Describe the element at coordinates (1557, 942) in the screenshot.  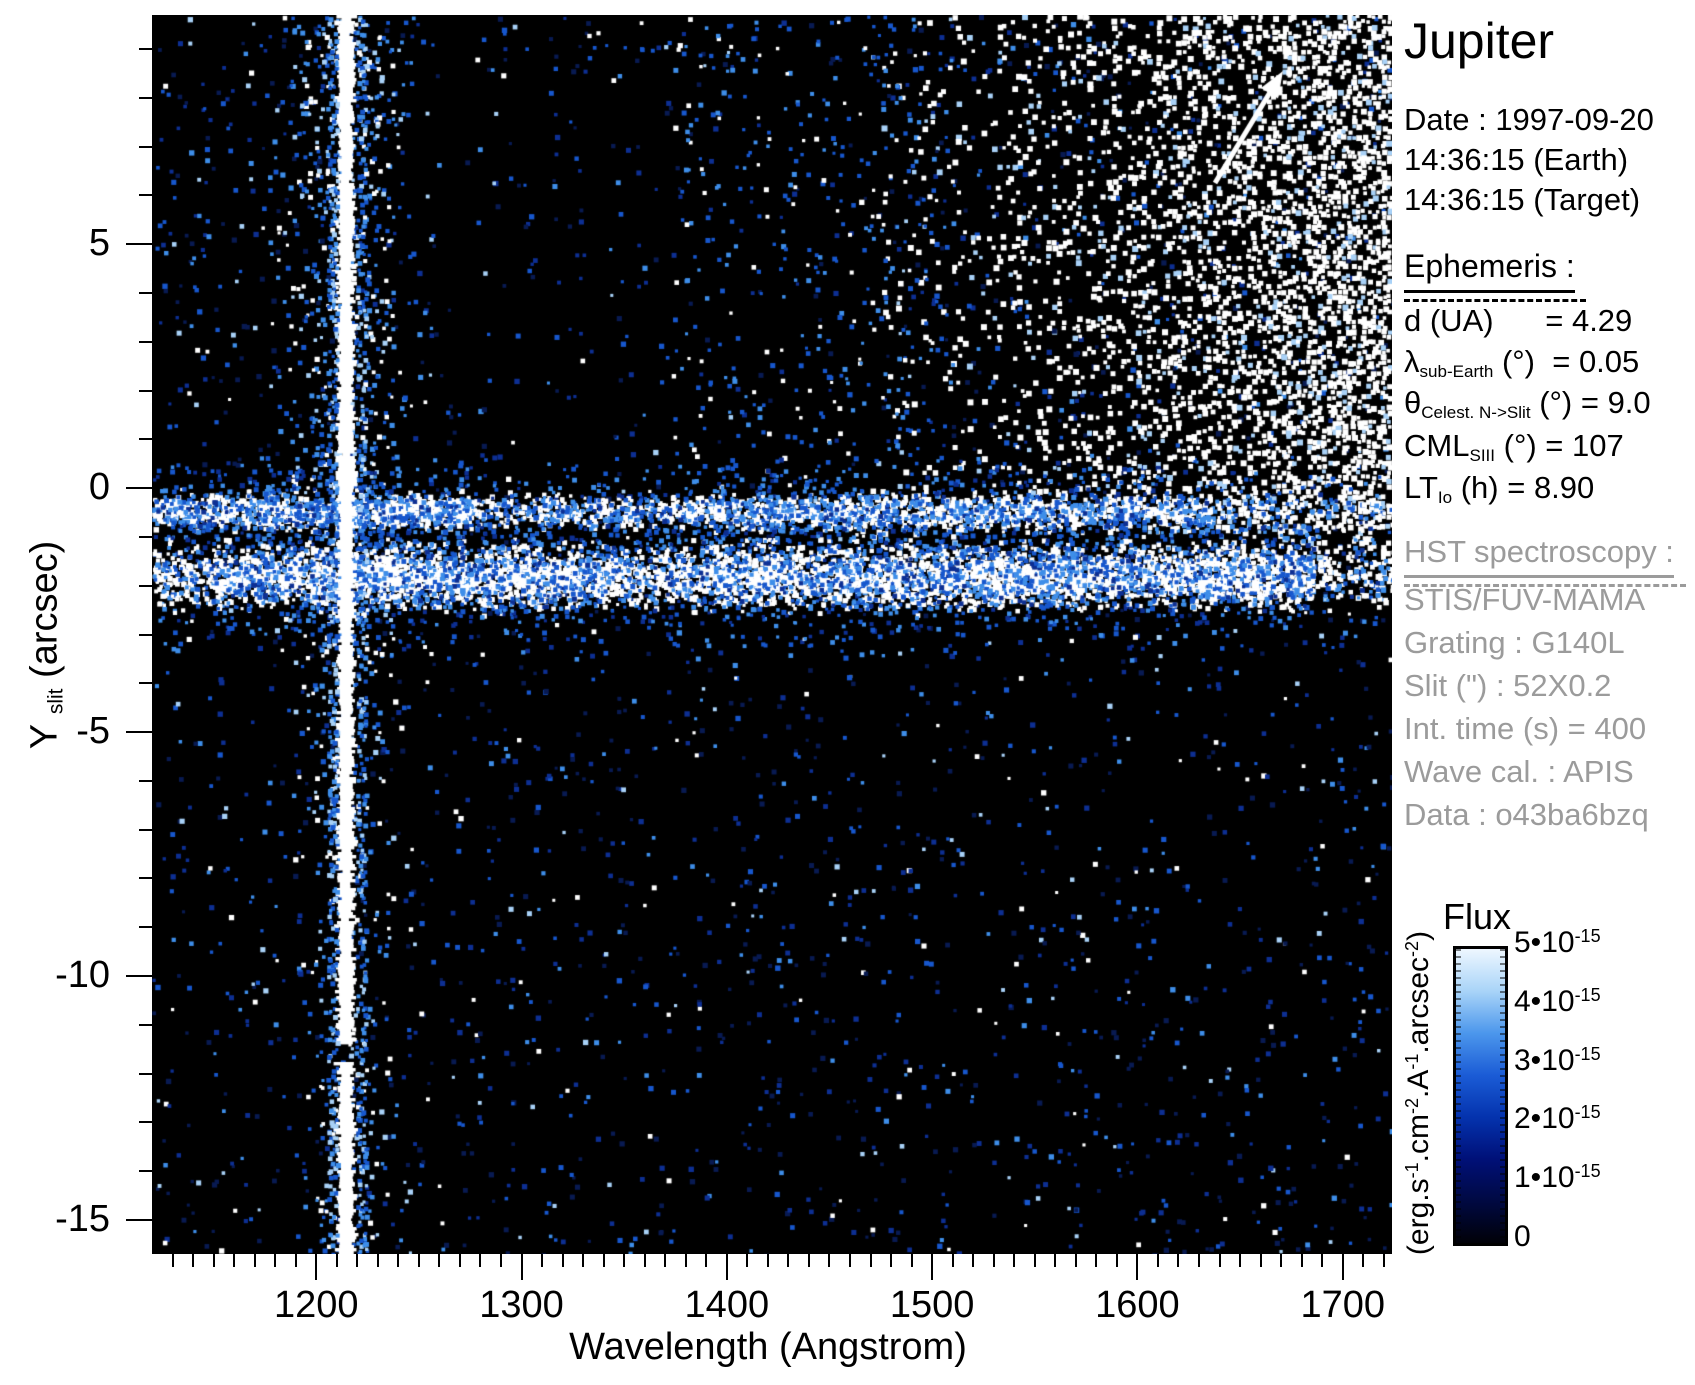
I see `colorbar-tick-label: 5•10-15` at that location.